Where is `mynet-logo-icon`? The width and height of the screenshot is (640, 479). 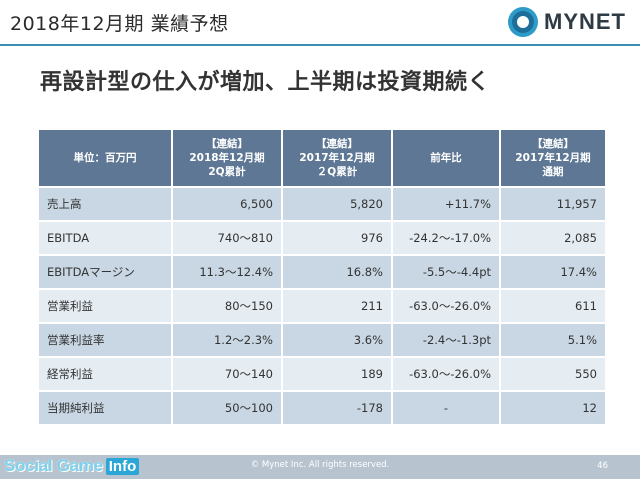 mynet-logo-icon is located at coordinates (523, 22).